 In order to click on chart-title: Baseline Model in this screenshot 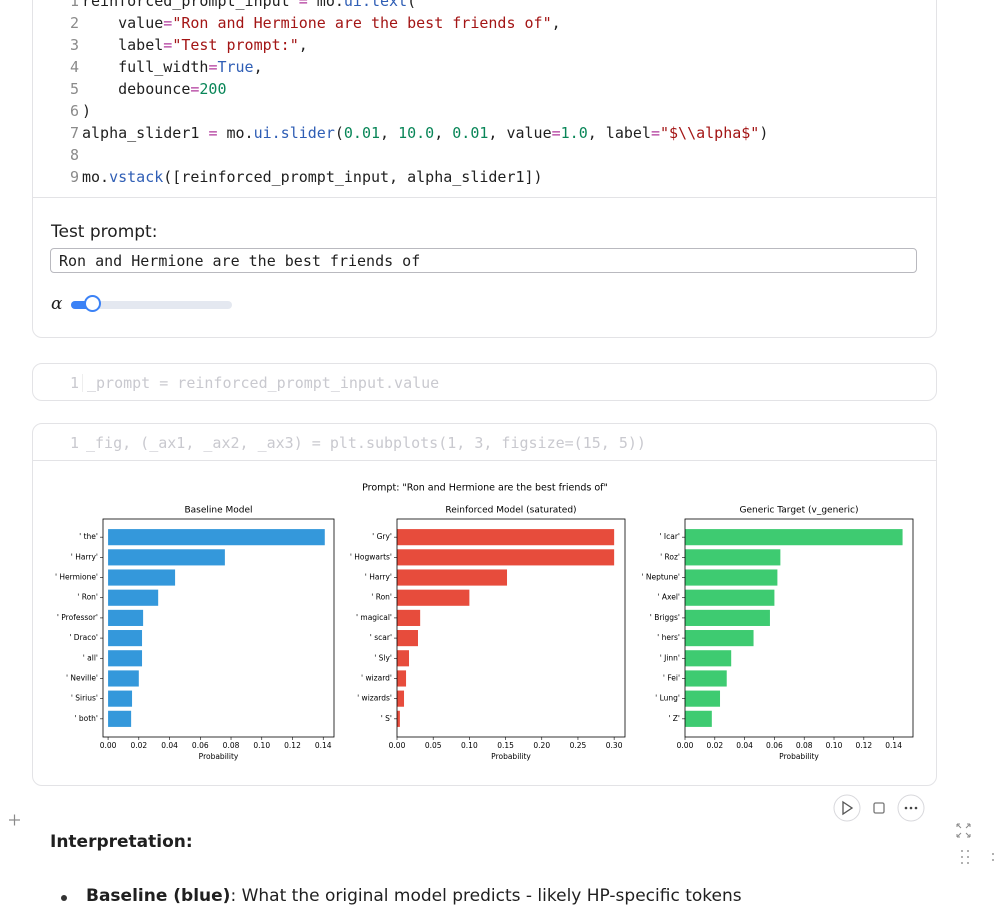, I will do `click(218, 511)`.